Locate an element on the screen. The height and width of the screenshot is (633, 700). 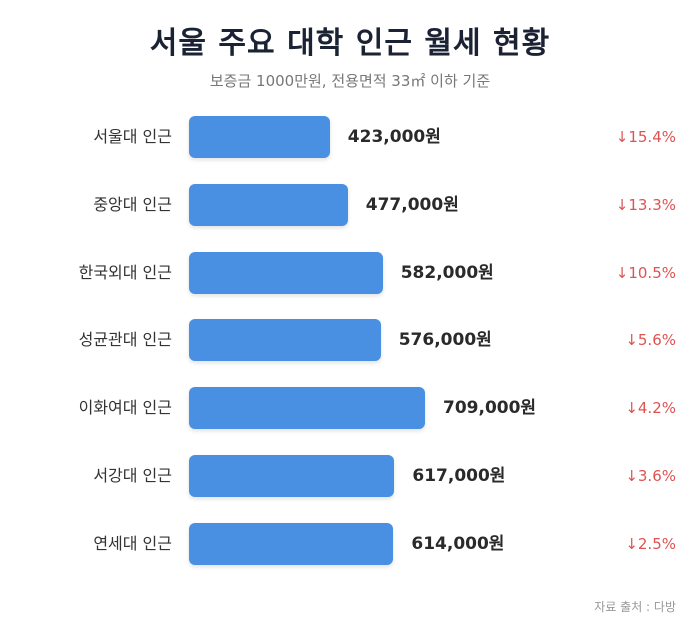
bar-row: 연세대 인근 614,000원 ↓2.5% is located at coordinates (350, 543).